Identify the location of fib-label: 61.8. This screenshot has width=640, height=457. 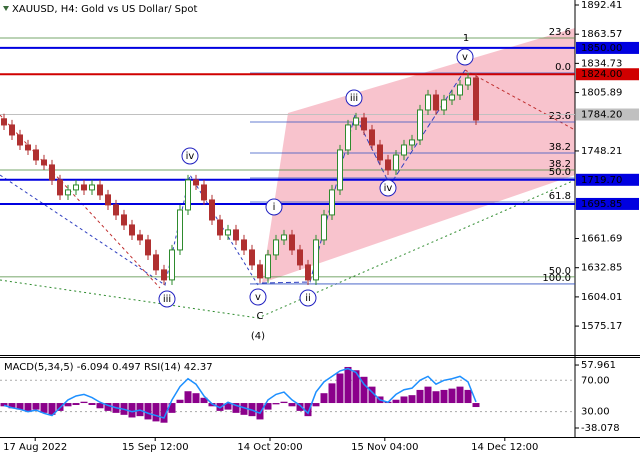
(560, 196).